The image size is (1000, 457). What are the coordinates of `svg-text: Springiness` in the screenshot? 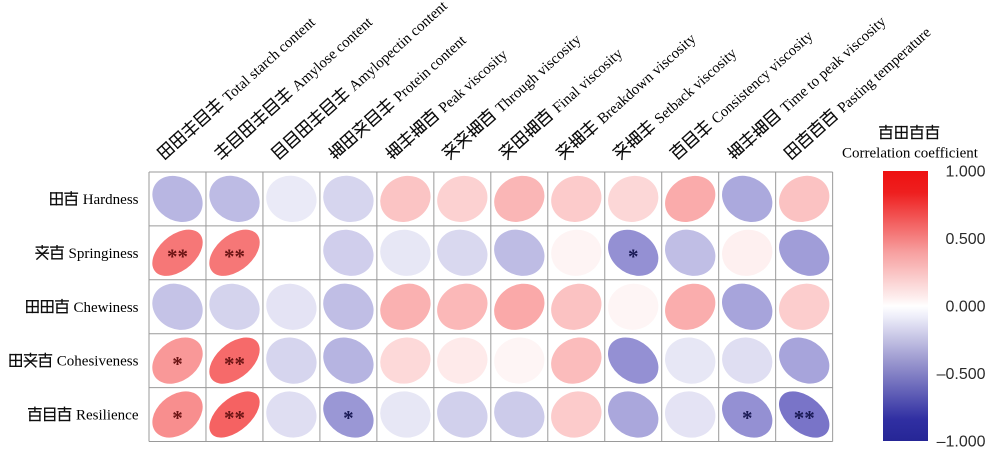 It's located at (104, 254).